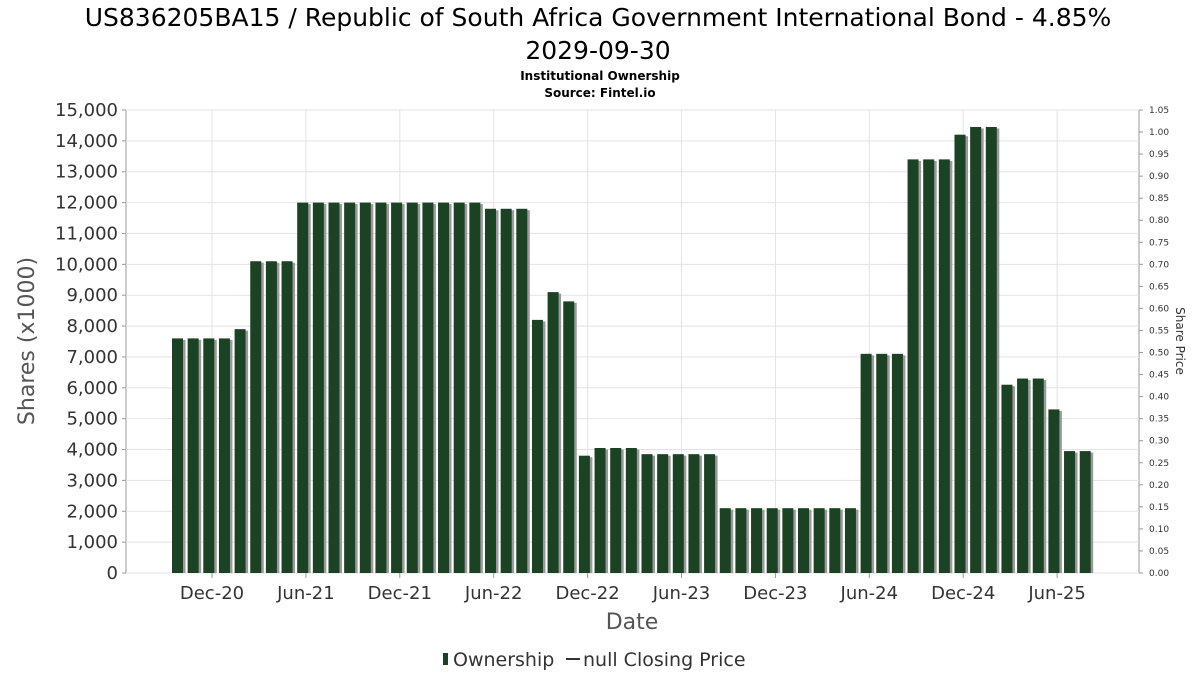 The width and height of the screenshot is (1200, 675). Describe the element at coordinates (1159, 442) in the screenshot. I see `y2-tick-label: 0.30` at that location.